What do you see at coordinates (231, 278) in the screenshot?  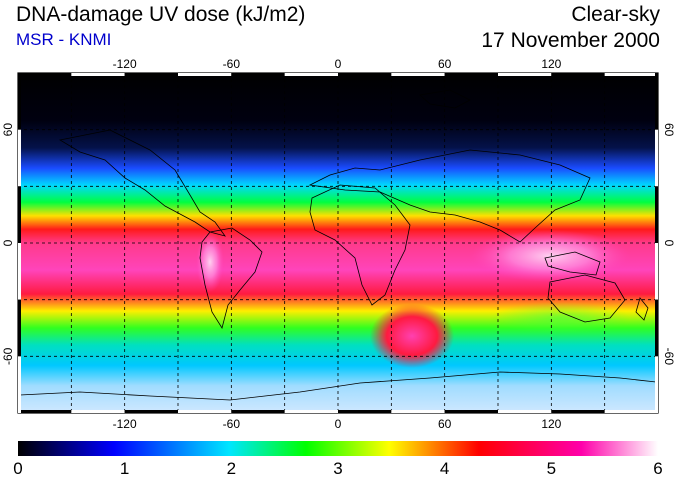 I see `south-america-coast` at bounding box center [231, 278].